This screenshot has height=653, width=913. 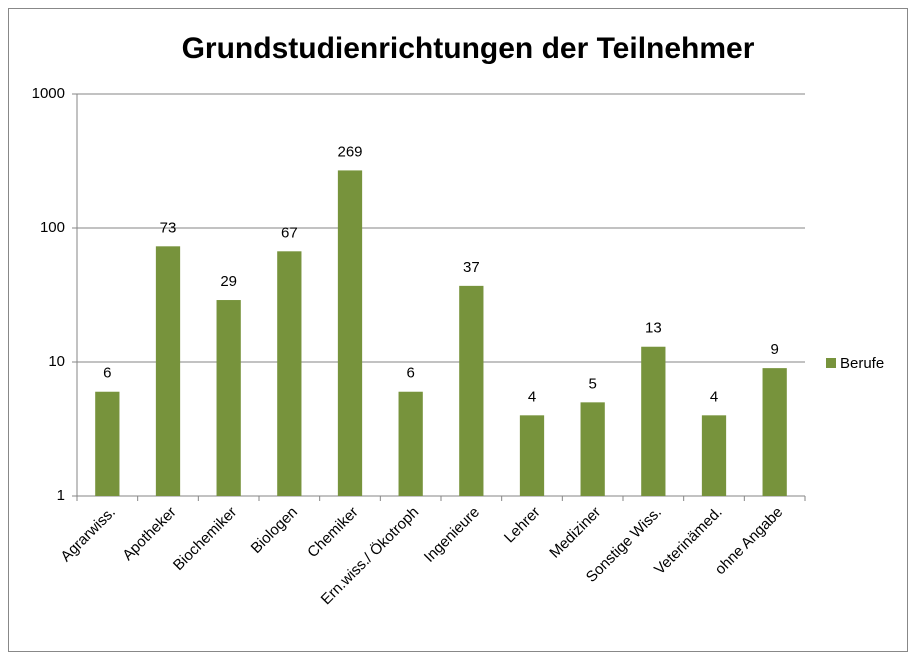 I want to click on legend-swatch, so click(x=831, y=363).